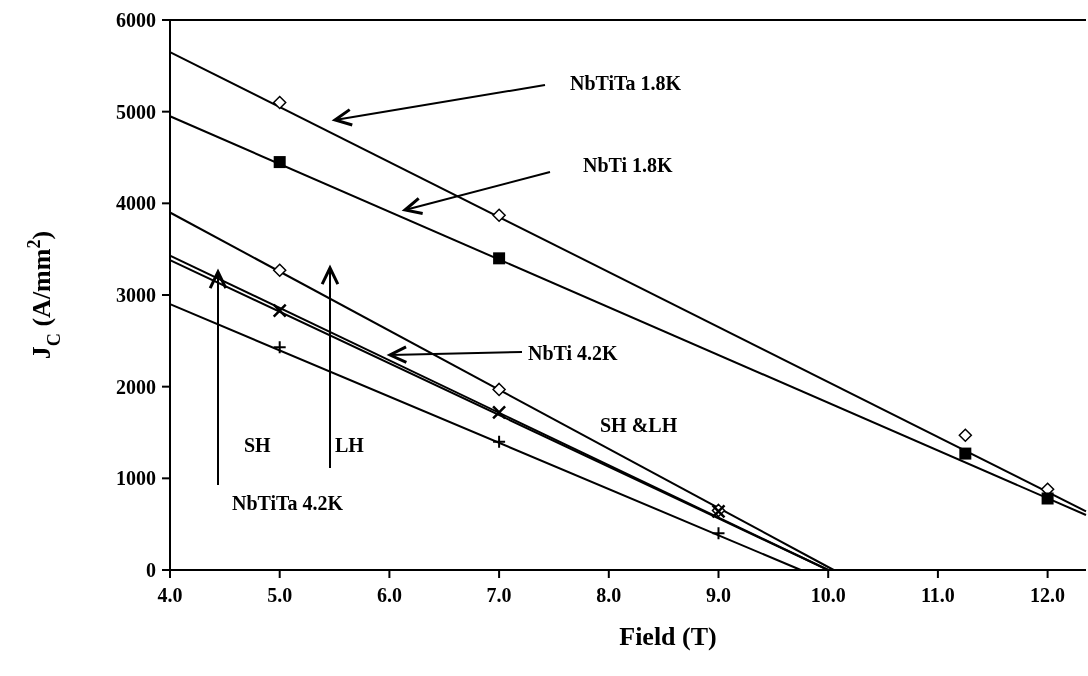 The image size is (1088, 676). Describe the element at coordinates (280, 595) in the screenshot. I see `x-tick-label: 5.0` at that location.